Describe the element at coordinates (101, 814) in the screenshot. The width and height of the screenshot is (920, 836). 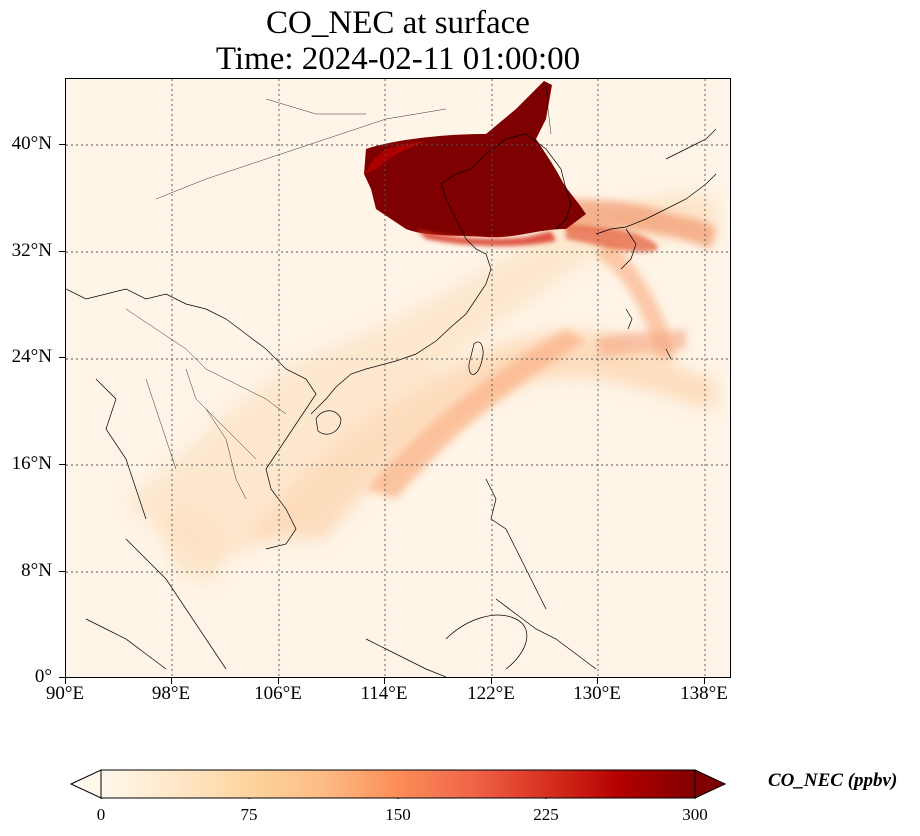
I see `colorbar-tick-0: 0` at that location.